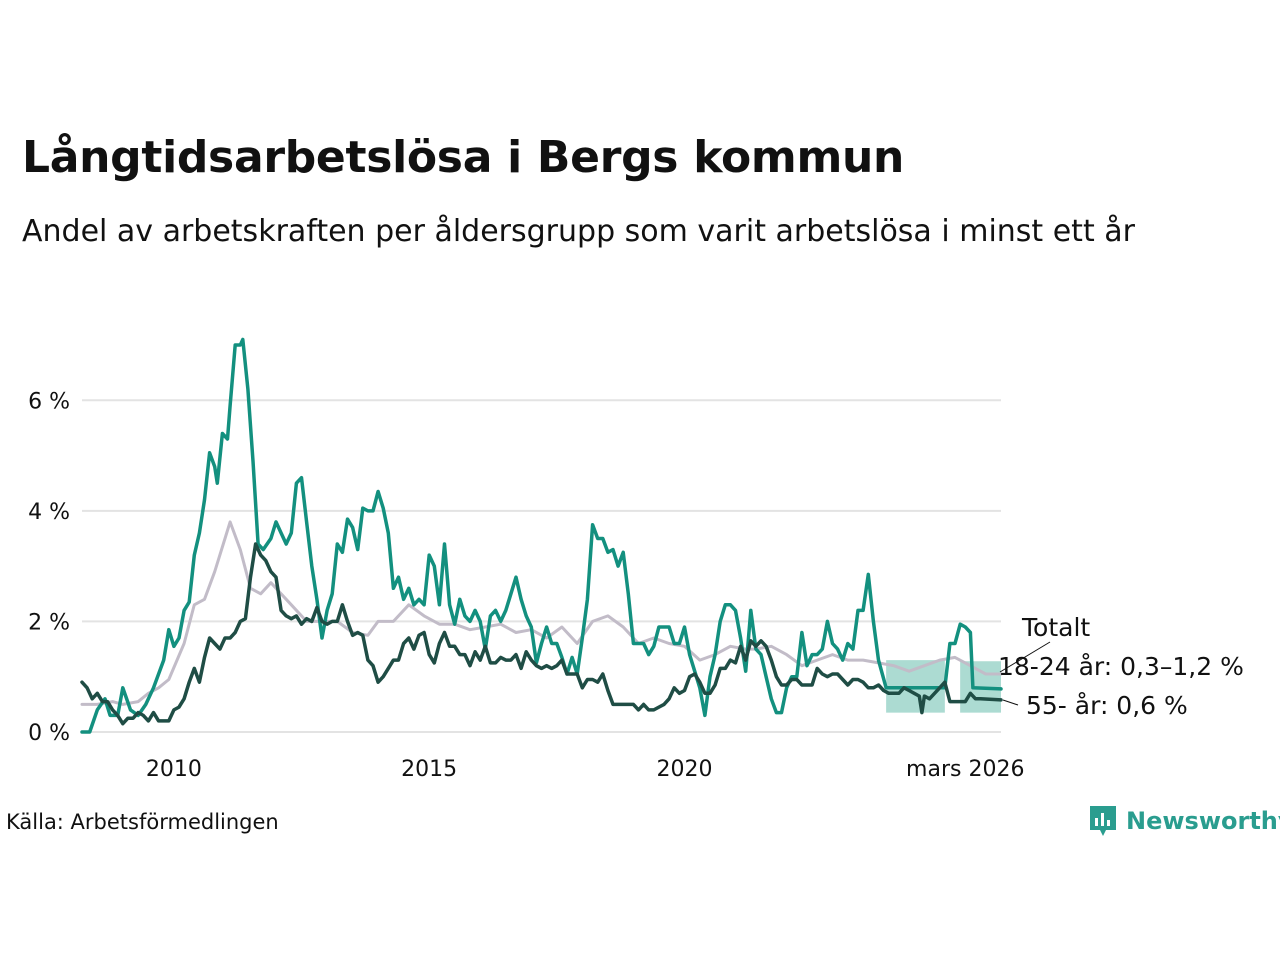 Image resolution: width=1280 pixels, height=960 pixels. Describe the element at coordinates (1103, 821) in the screenshot. I see `newsworthy-logo-icon` at that location.